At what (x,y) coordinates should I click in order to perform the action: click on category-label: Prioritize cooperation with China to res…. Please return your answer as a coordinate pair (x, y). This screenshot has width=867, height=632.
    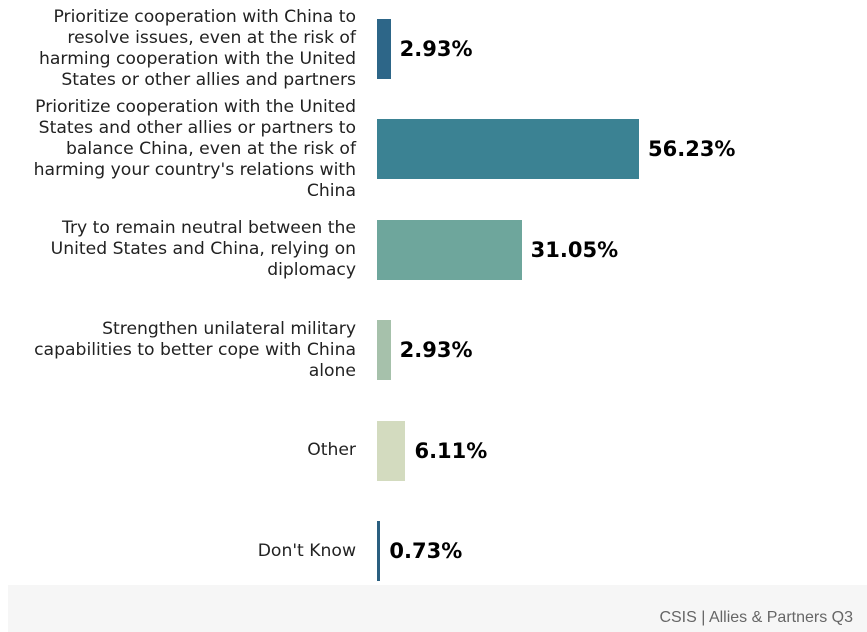
    Looking at the image, I should click on (197, 48).